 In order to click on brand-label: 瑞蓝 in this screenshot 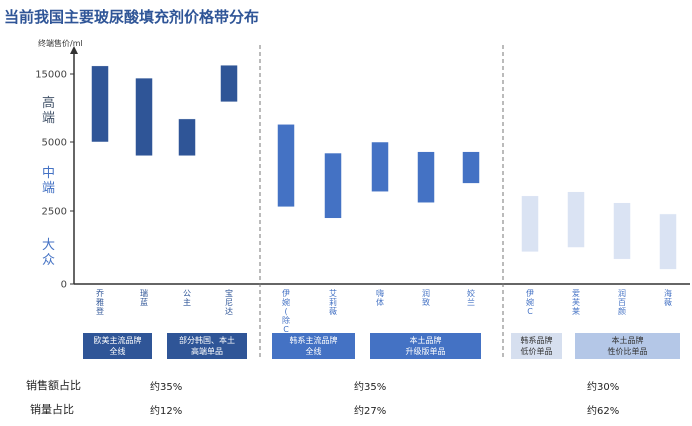, I will do `click(144, 297)`.